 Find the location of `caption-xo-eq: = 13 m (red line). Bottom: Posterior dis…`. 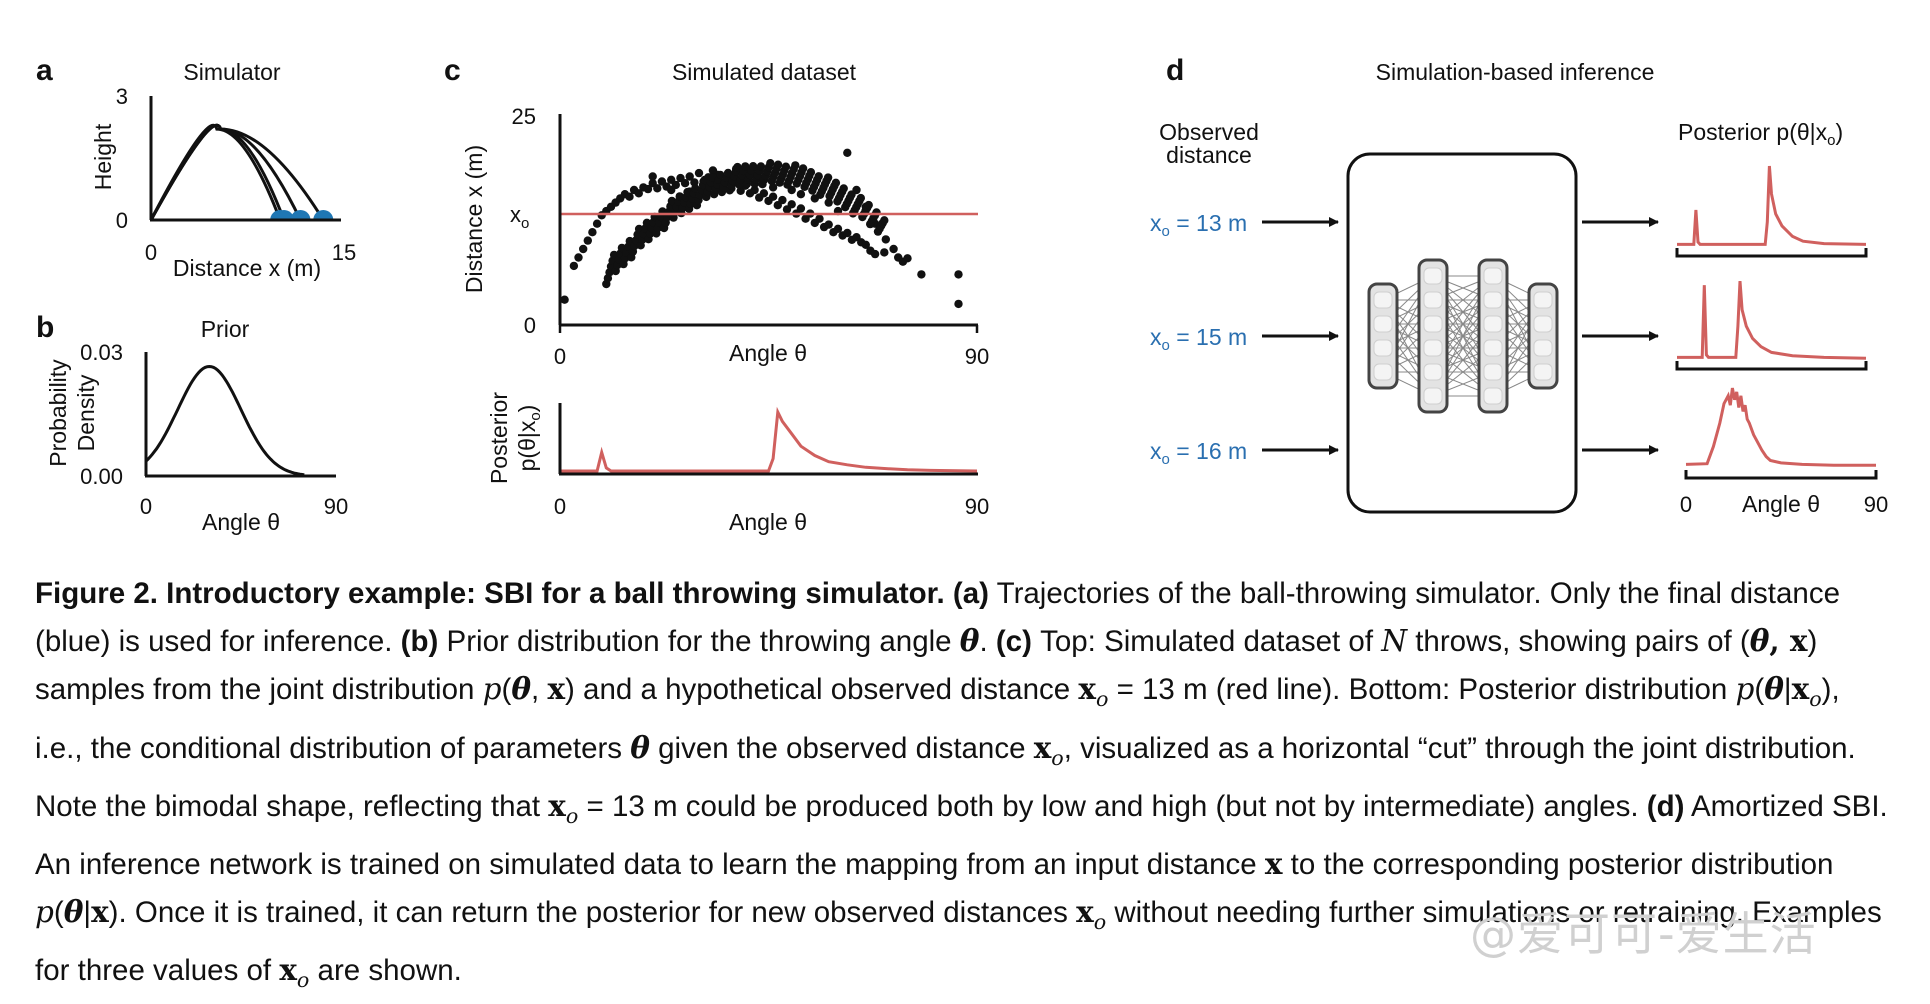

caption-xo-eq: = 13 m (red line). Bottom: Posterior dis… is located at coordinates (1422, 690).